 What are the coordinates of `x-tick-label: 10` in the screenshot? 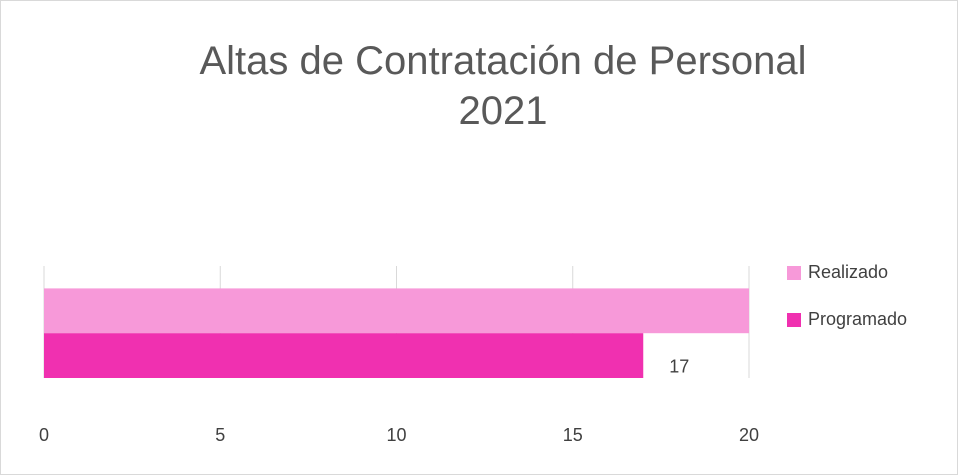 It's located at (396, 435).